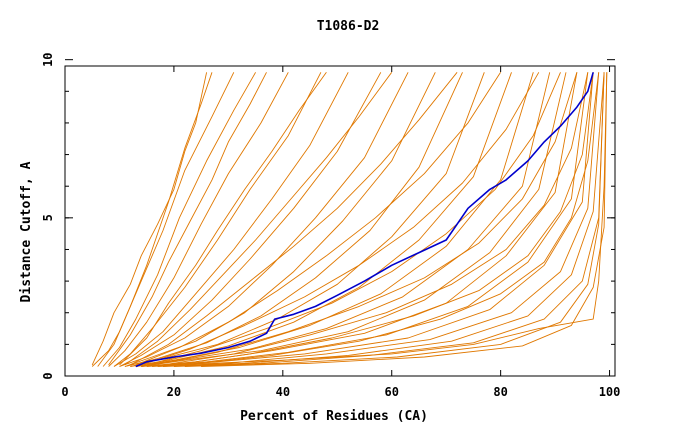  Describe the element at coordinates (64, 392) in the screenshot. I see `x-tick-label: 0` at that location.